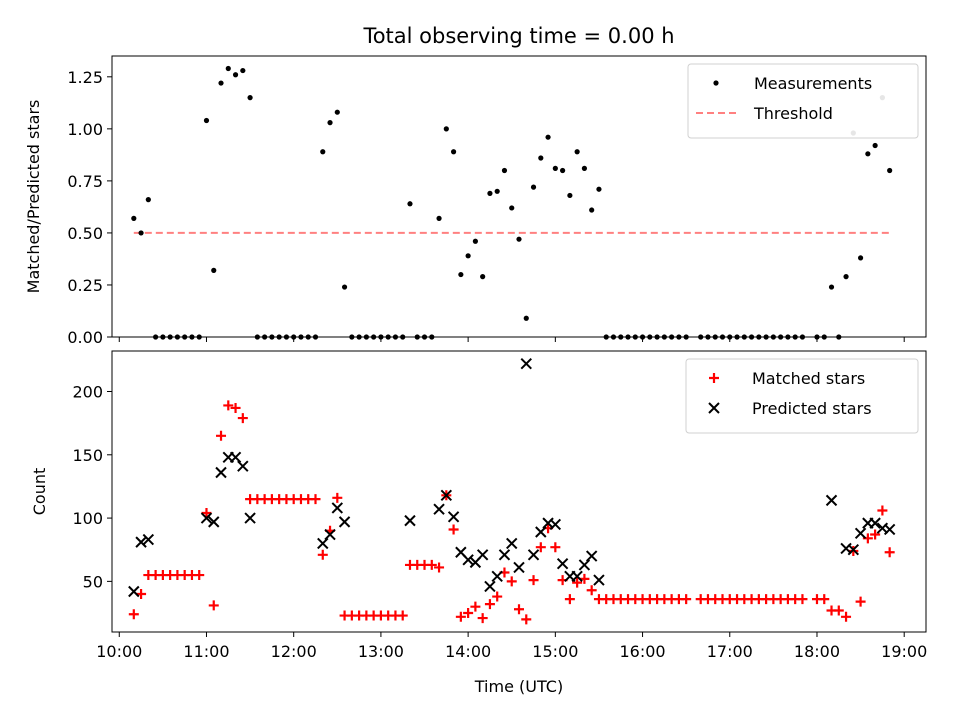  Describe the element at coordinates (87, 455) in the screenshot. I see `y-tick-label: 150` at that location.